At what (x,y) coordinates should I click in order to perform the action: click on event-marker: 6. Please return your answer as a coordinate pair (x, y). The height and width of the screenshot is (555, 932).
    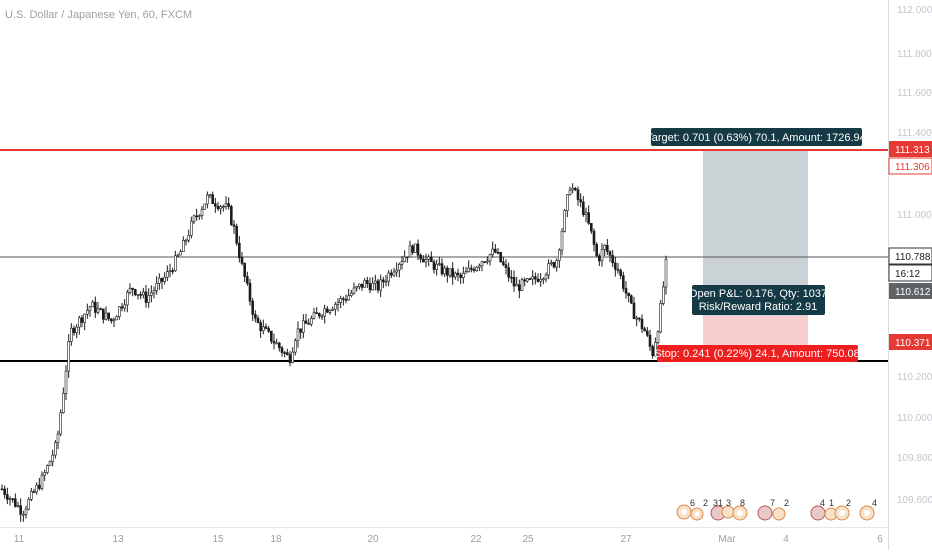
    Looking at the image, I should click on (685, 509).